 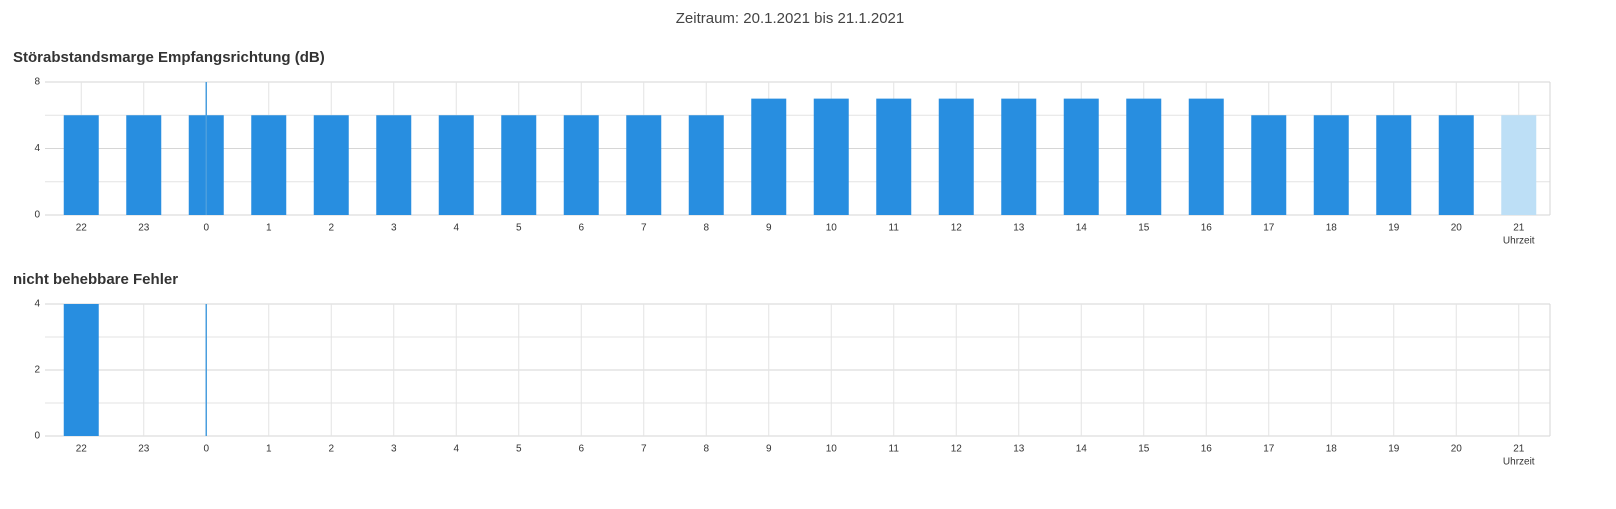 I want to click on y-tick-label: 2, so click(x=37, y=370).